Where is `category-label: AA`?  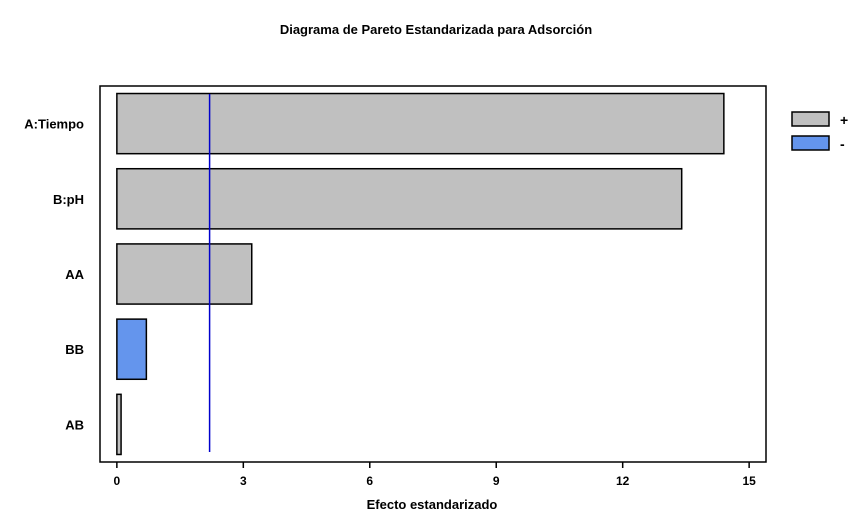 category-label: AA is located at coordinates (74, 274).